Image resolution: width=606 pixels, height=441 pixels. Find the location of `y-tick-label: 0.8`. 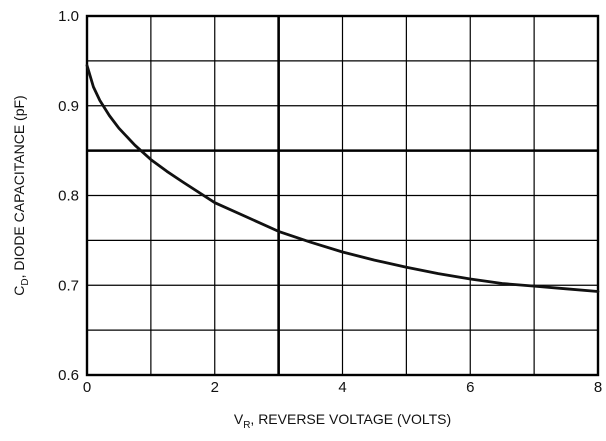

y-tick-label: 0.8 is located at coordinates (68, 196).